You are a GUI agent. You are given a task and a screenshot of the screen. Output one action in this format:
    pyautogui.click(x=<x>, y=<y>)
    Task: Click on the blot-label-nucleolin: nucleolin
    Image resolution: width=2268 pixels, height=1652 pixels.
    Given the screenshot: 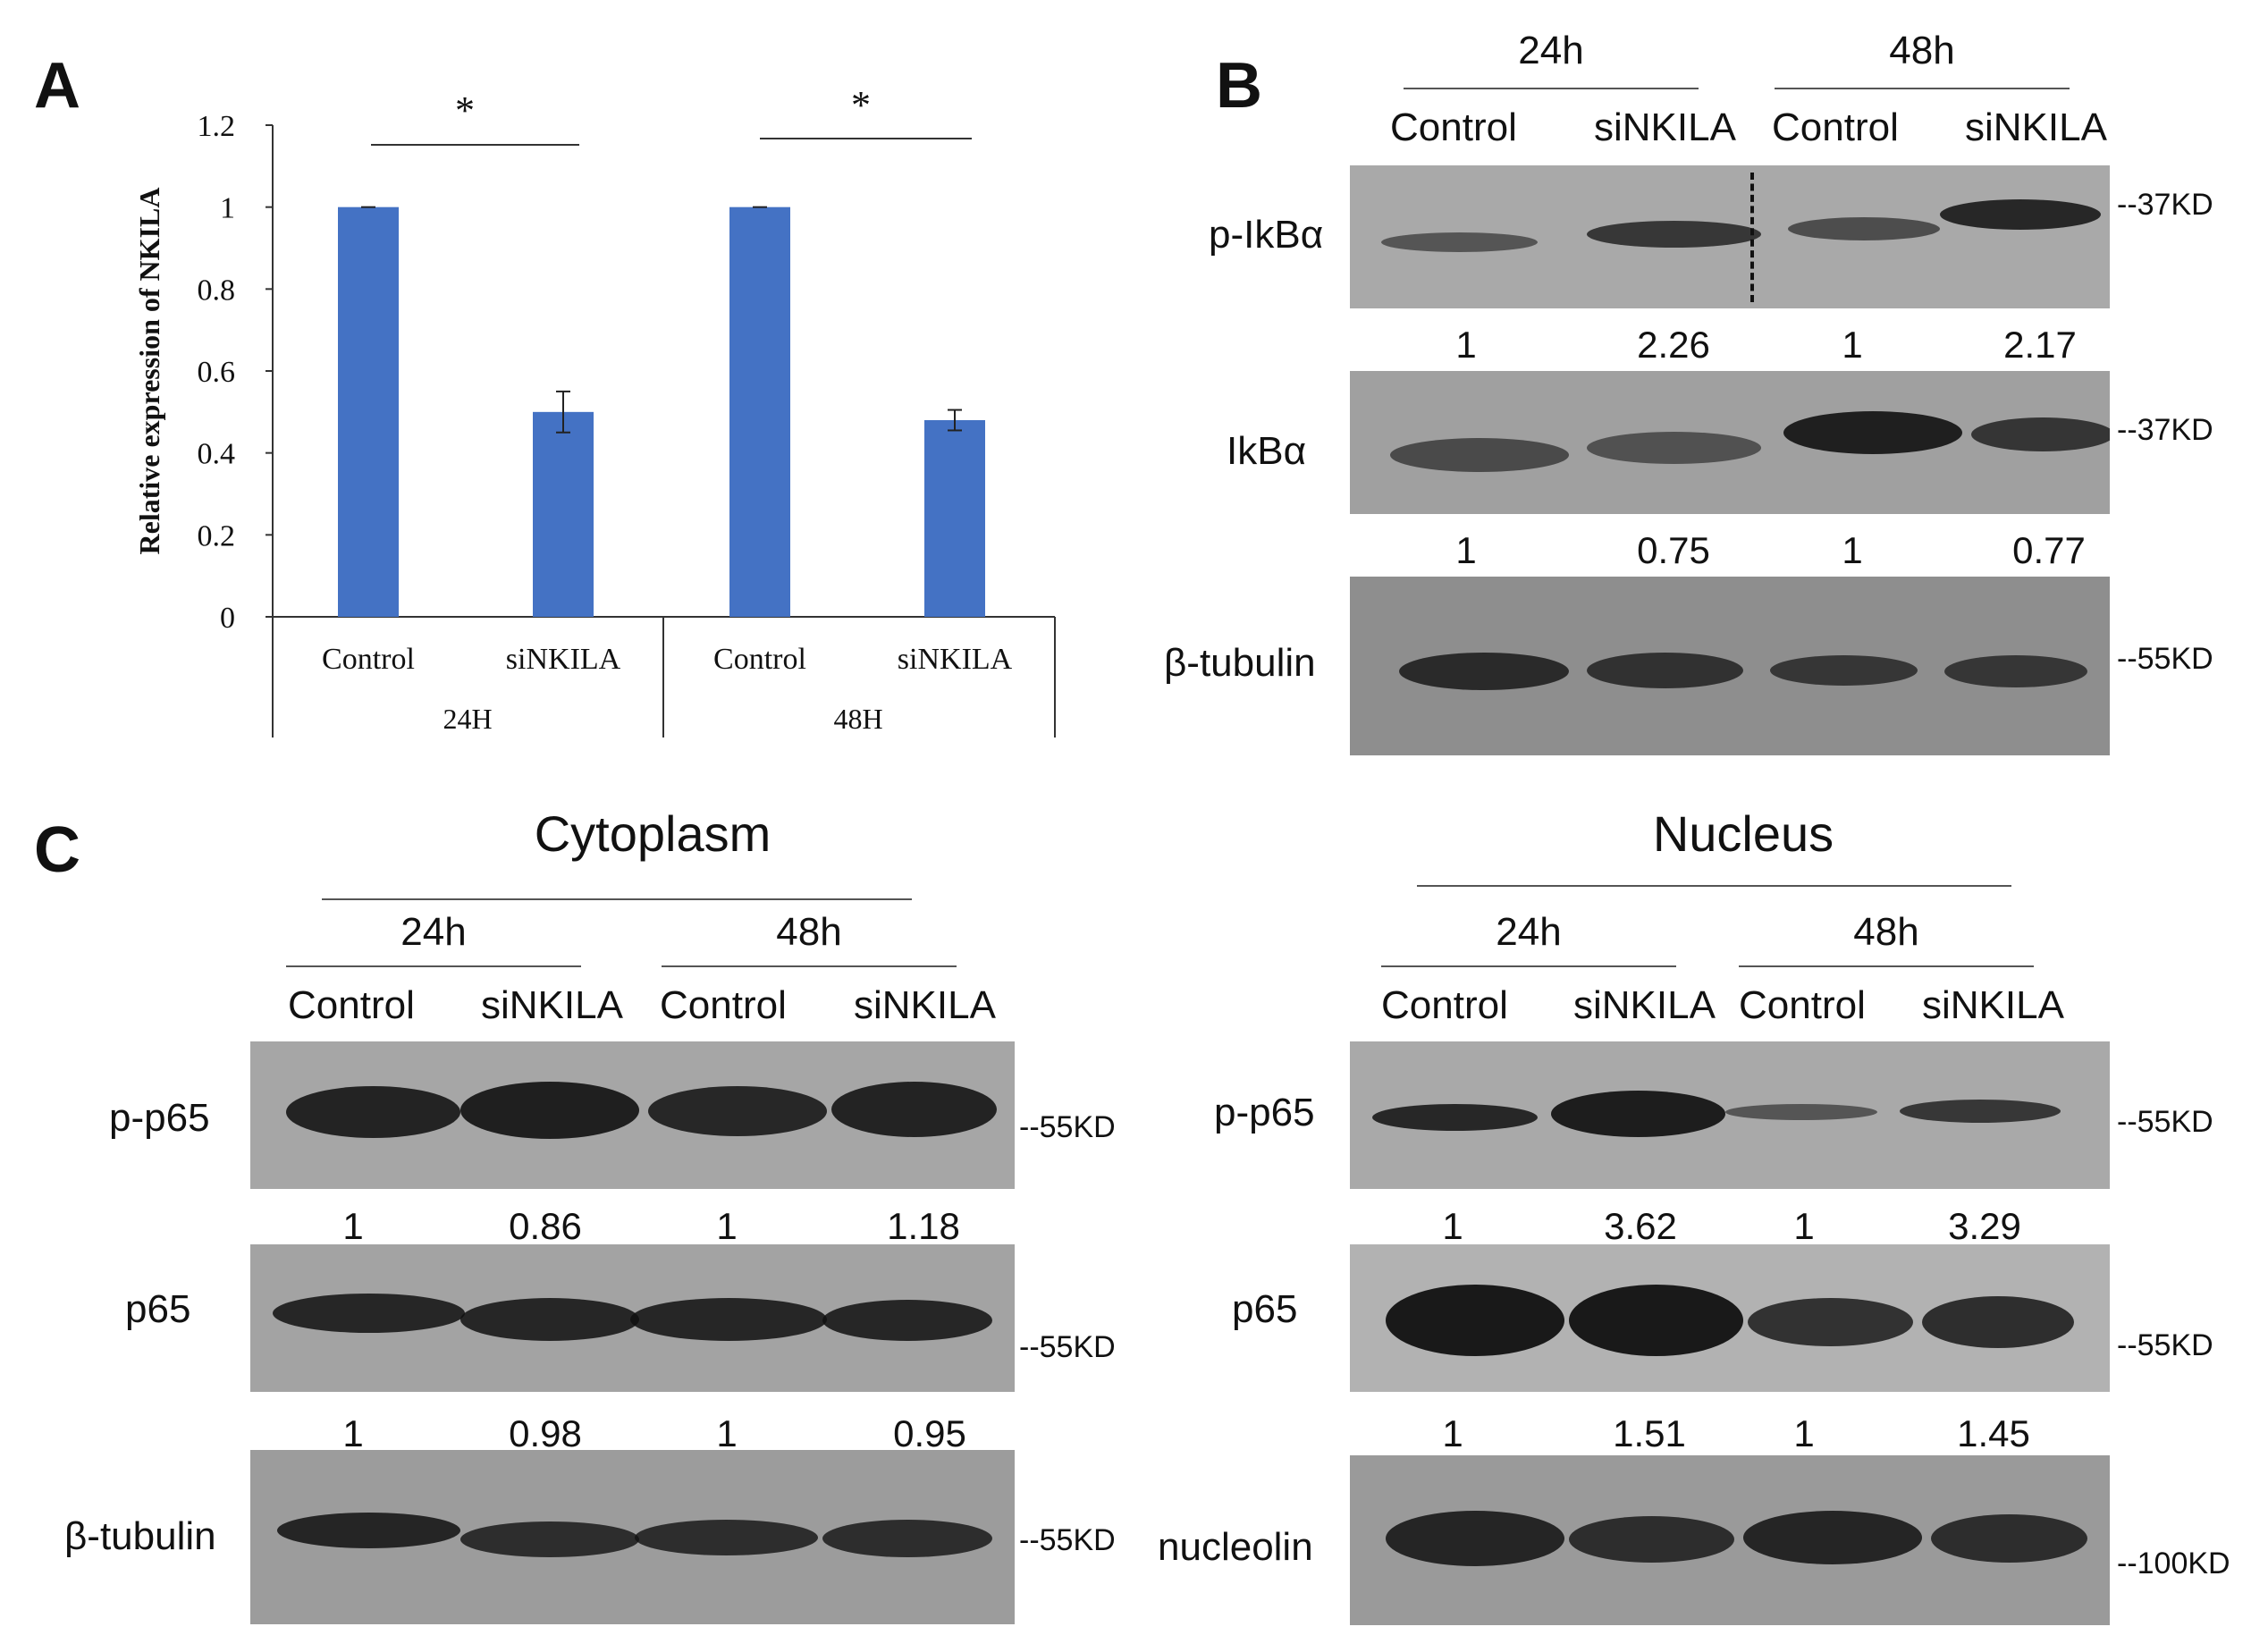 What is the action you would take?
    pyautogui.click(x=1235, y=1547)
    